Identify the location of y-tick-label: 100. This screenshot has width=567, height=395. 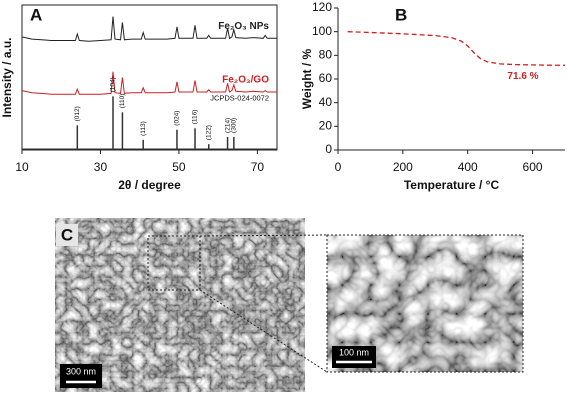
(322, 31).